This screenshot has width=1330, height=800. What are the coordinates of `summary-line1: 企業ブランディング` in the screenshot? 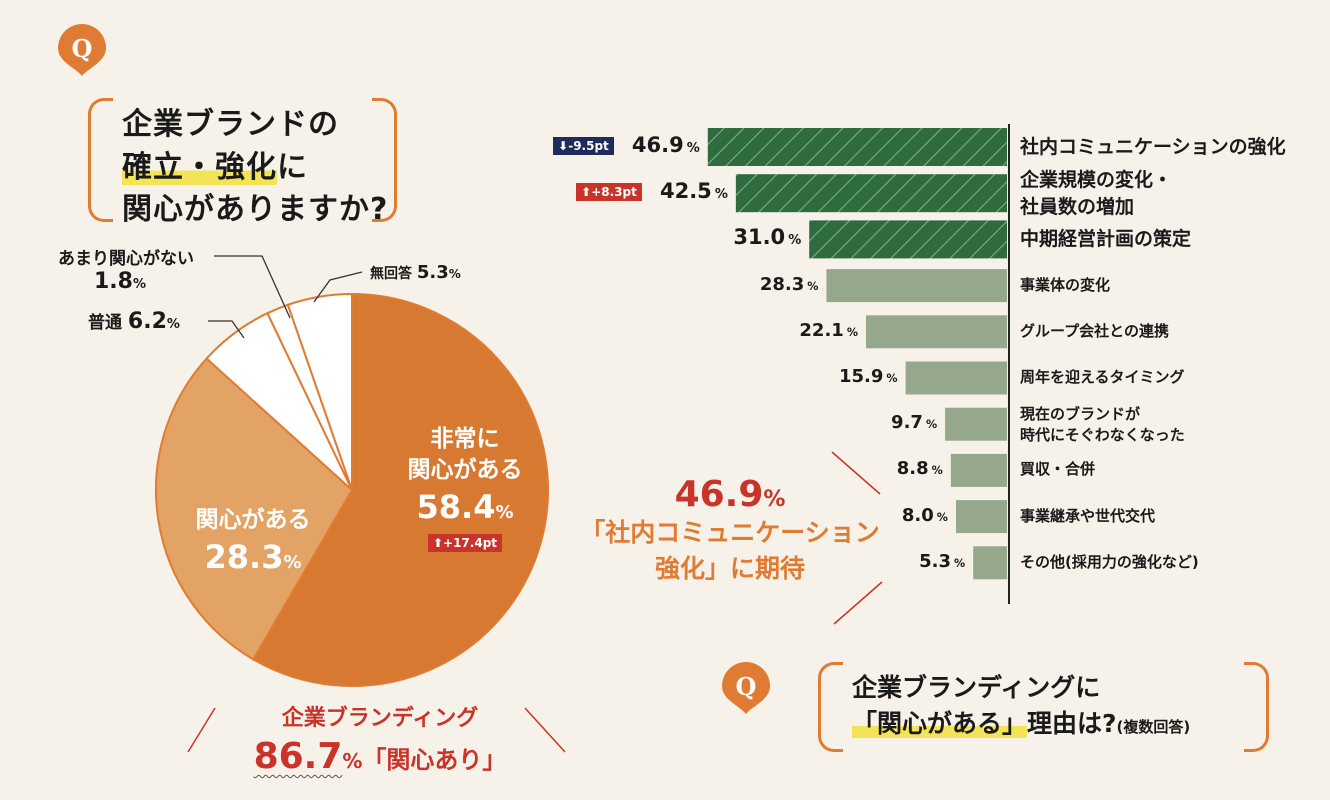 It's located at (380, 718).